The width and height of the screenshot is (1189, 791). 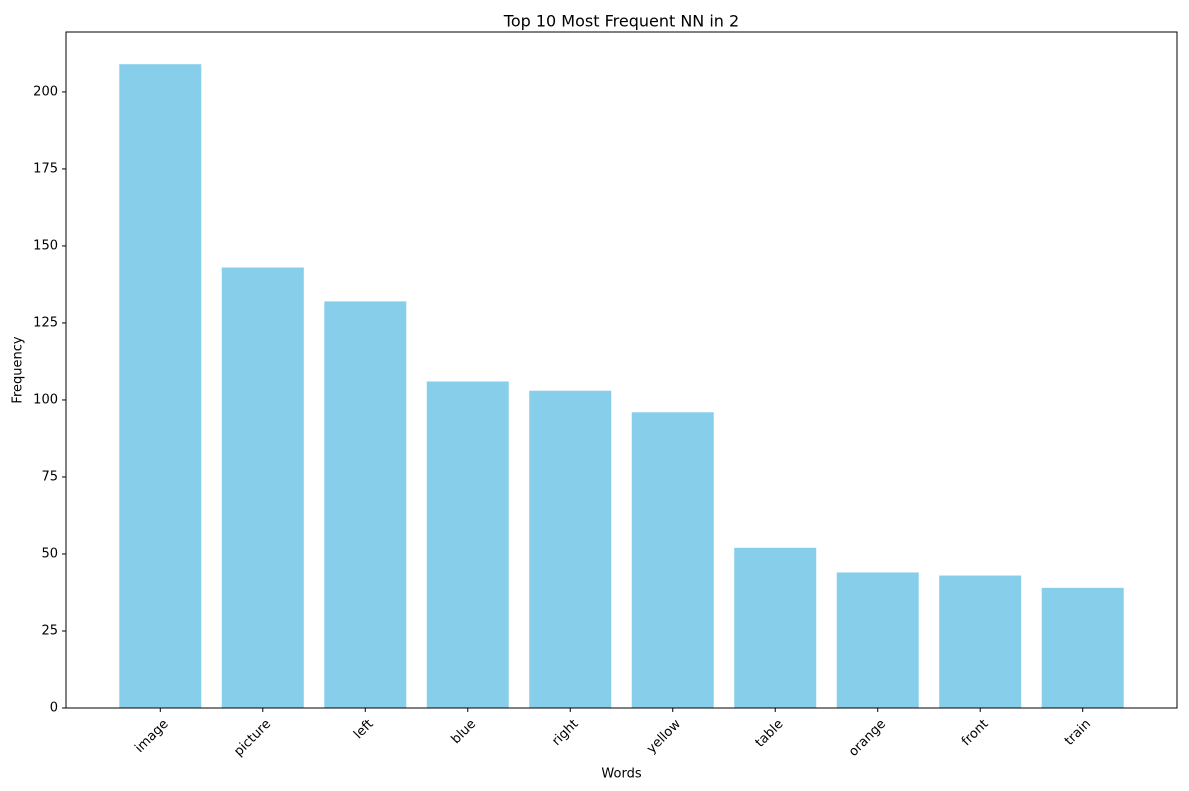 What do you see at coordinates (45, 91) in the screenshot?
I see `y-tick-label: 200` at bounding box center [45, 91].